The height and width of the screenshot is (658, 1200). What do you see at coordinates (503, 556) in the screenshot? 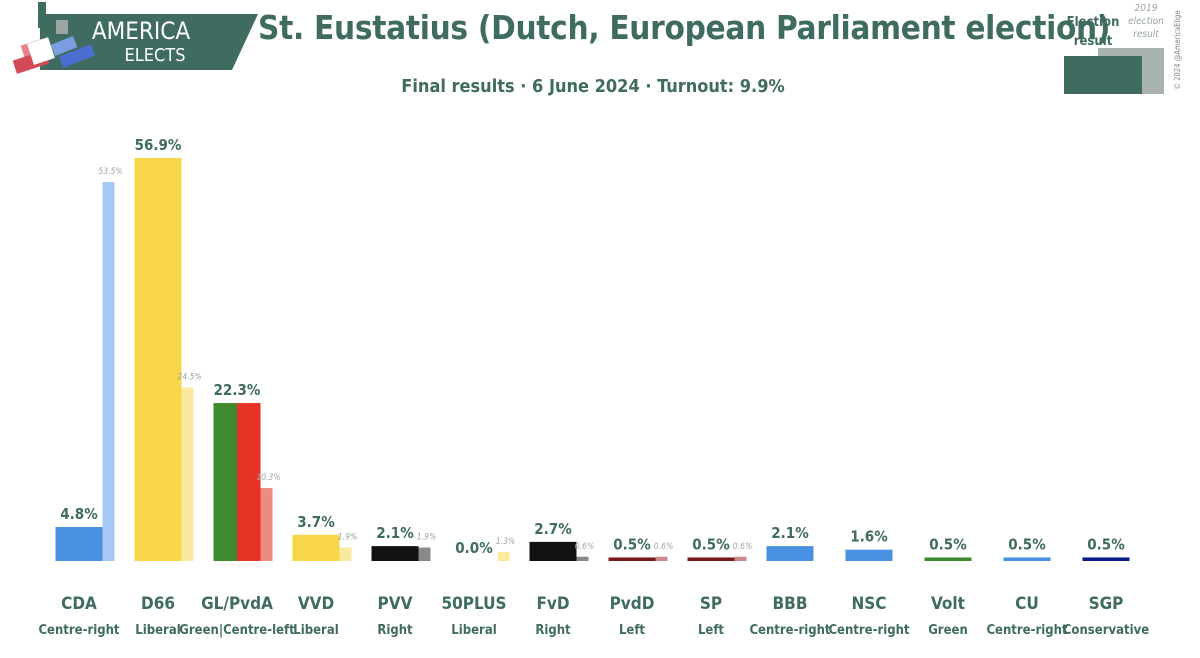
I see `bar-2019-50plus` at bounding box center [503, 556].